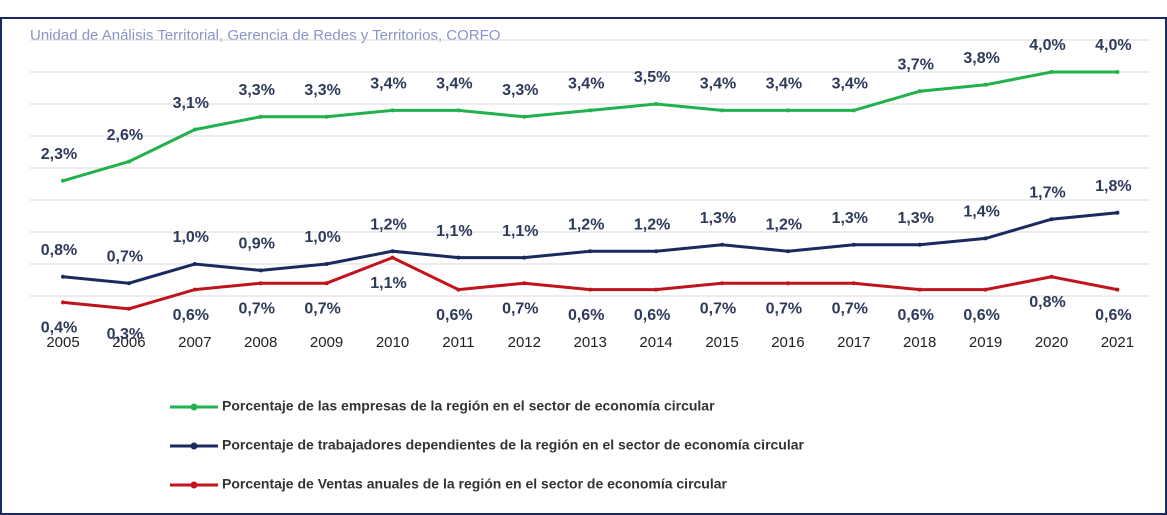 The height and width of the screenshot is (515, 1167). What do you see at coordinates (721, 342) in the screenshot?
I see `x-tick-label: 2015` at bounding box center [721, 342].